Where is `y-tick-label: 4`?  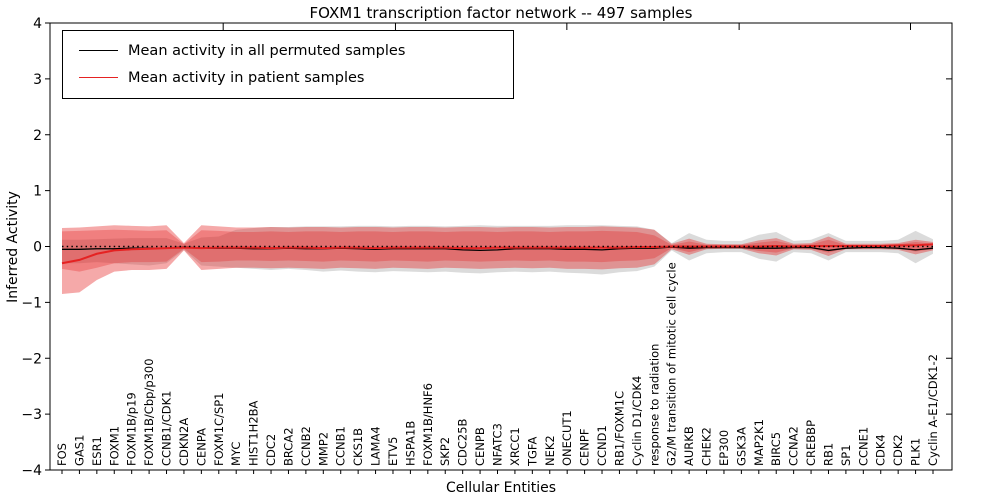 y-tick-label: 4 is located at coordinates (37, 24).